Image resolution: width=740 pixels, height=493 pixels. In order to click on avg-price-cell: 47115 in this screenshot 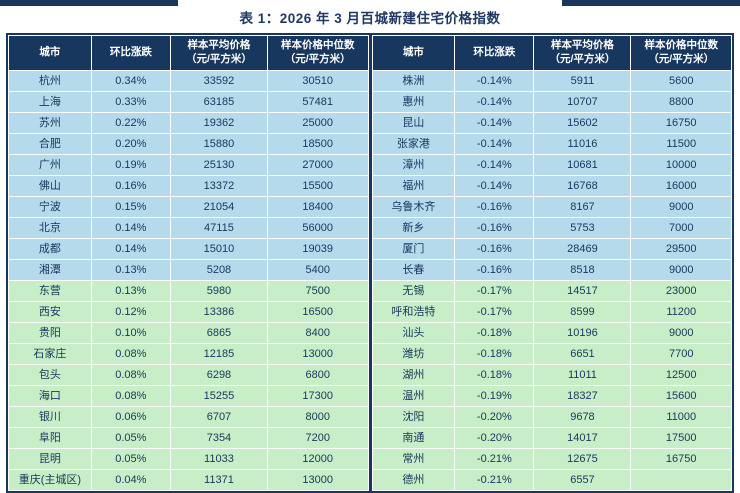, I will do `click(218, 228)`.